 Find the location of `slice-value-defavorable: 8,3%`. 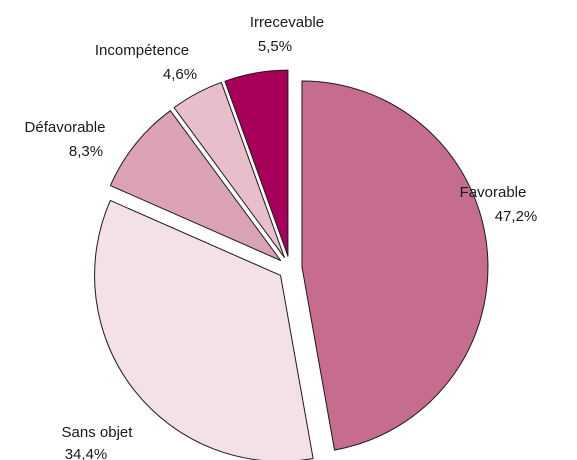

slice-value-defavorable: 8,3% is located at coordinates (86, 151).